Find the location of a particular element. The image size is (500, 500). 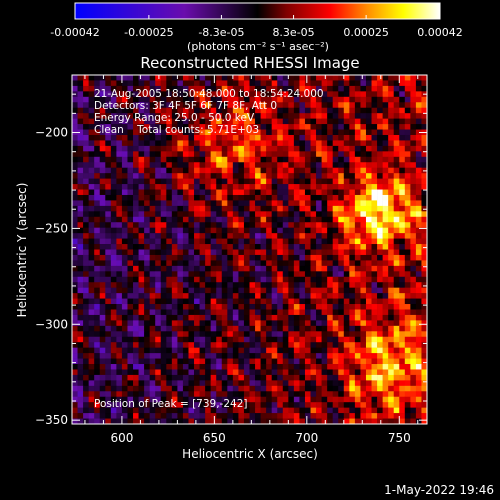

y-tick-label: −200 is located at coordinates (51, 133).